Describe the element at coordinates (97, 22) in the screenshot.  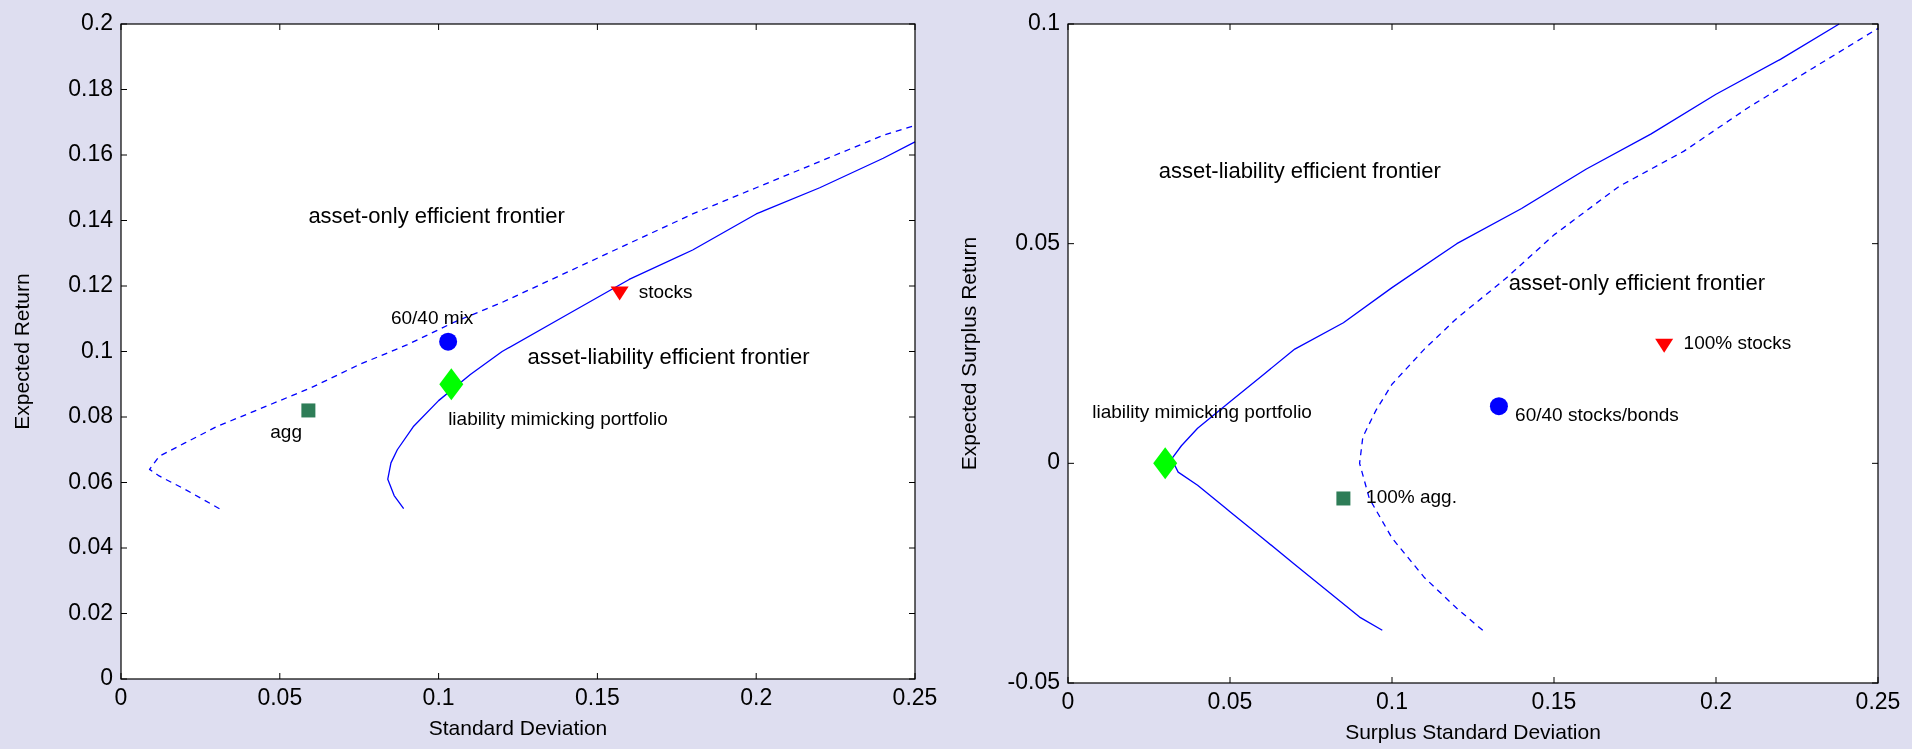
I see `y-tick-label: 0.2` at that location.